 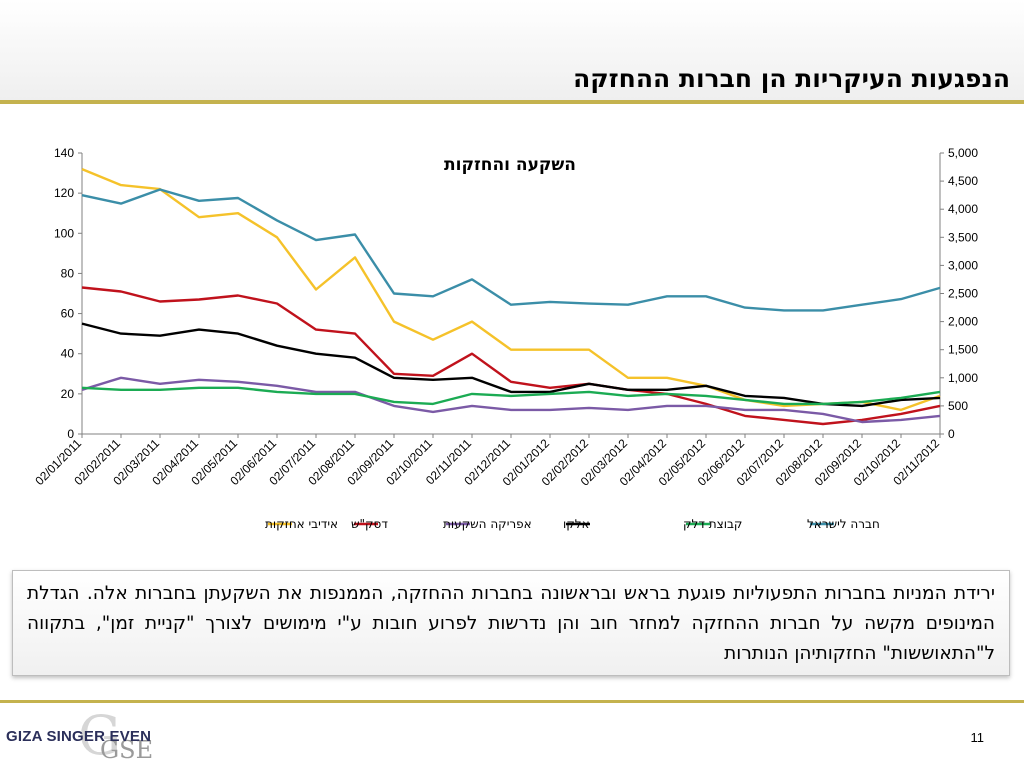 What do you see at coordinates (963, 294) in the screenshot?
I see `right-tick-label: 2,500` at bounding box center [963, 294].